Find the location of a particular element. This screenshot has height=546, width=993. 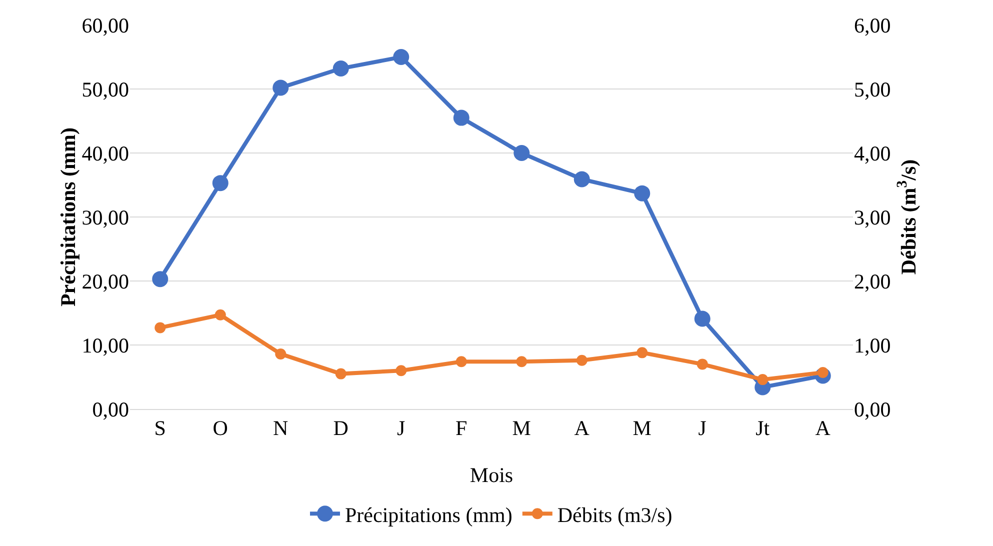

y-axis-title: Précipitations (mm) is located at coordinates (68, 217).